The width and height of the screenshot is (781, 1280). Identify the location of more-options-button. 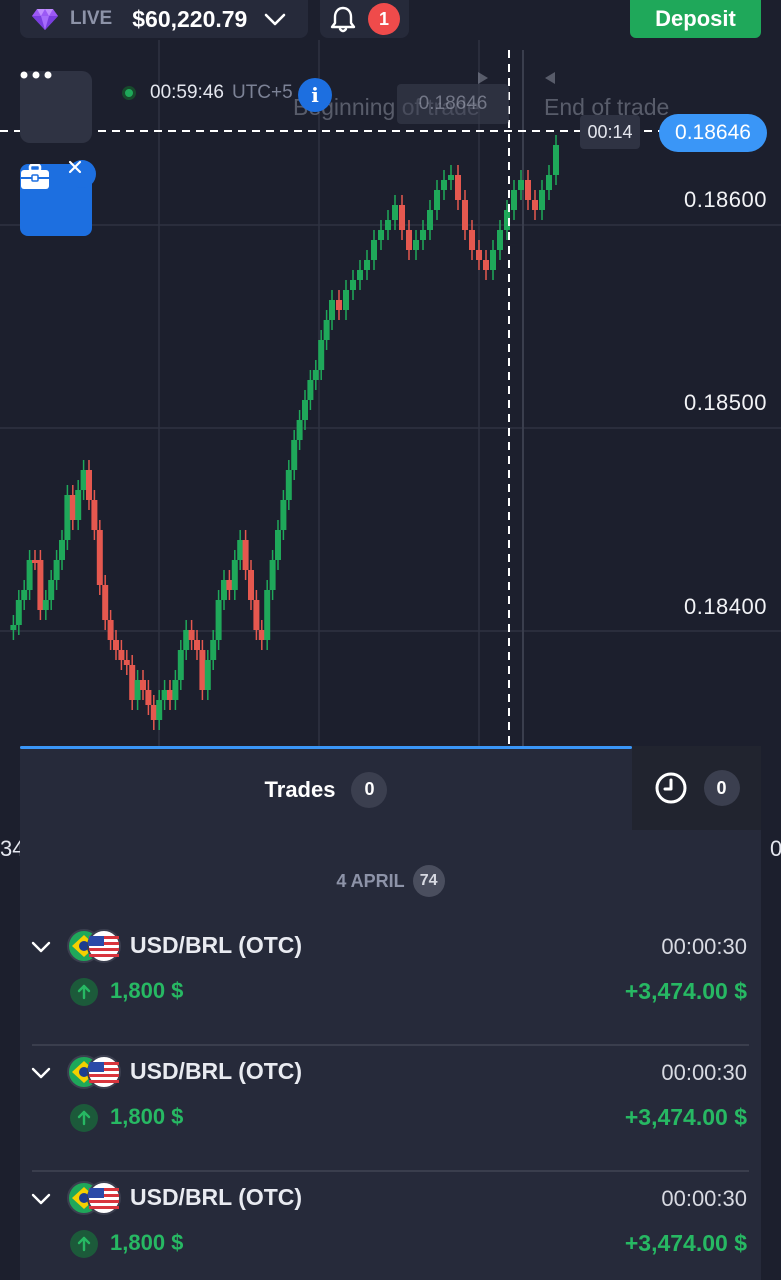
(56, 107).